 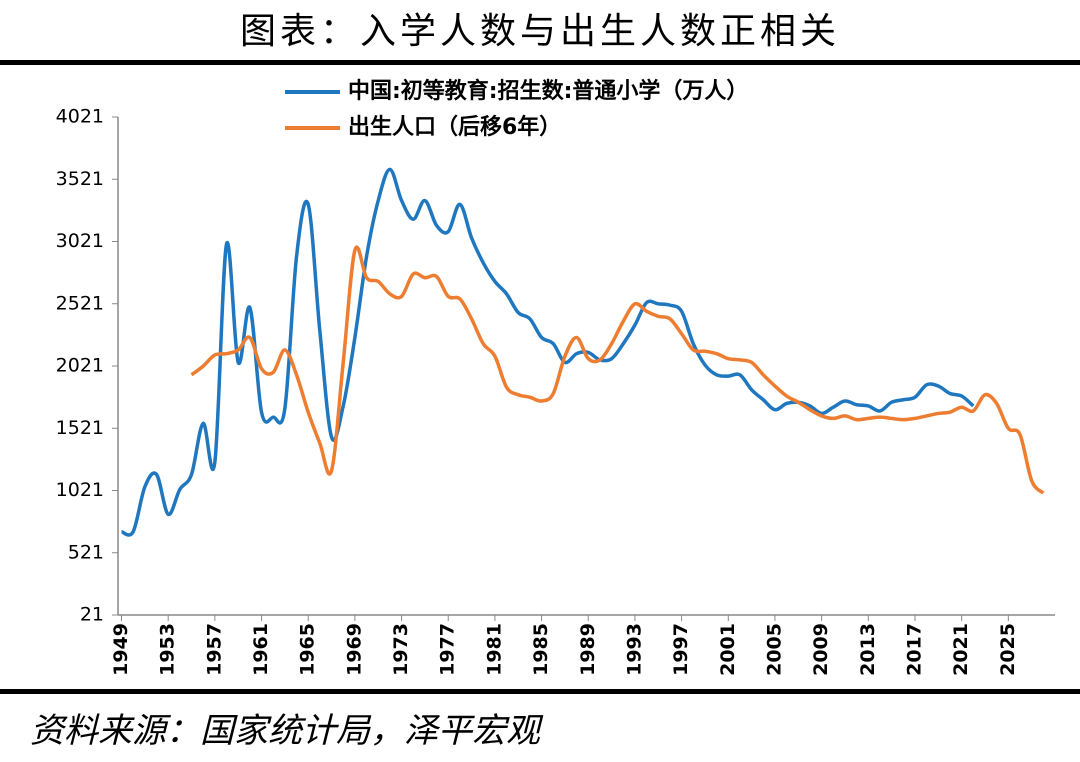 I want to click on x-tick-label: 1965, so click(x=308, y=649).